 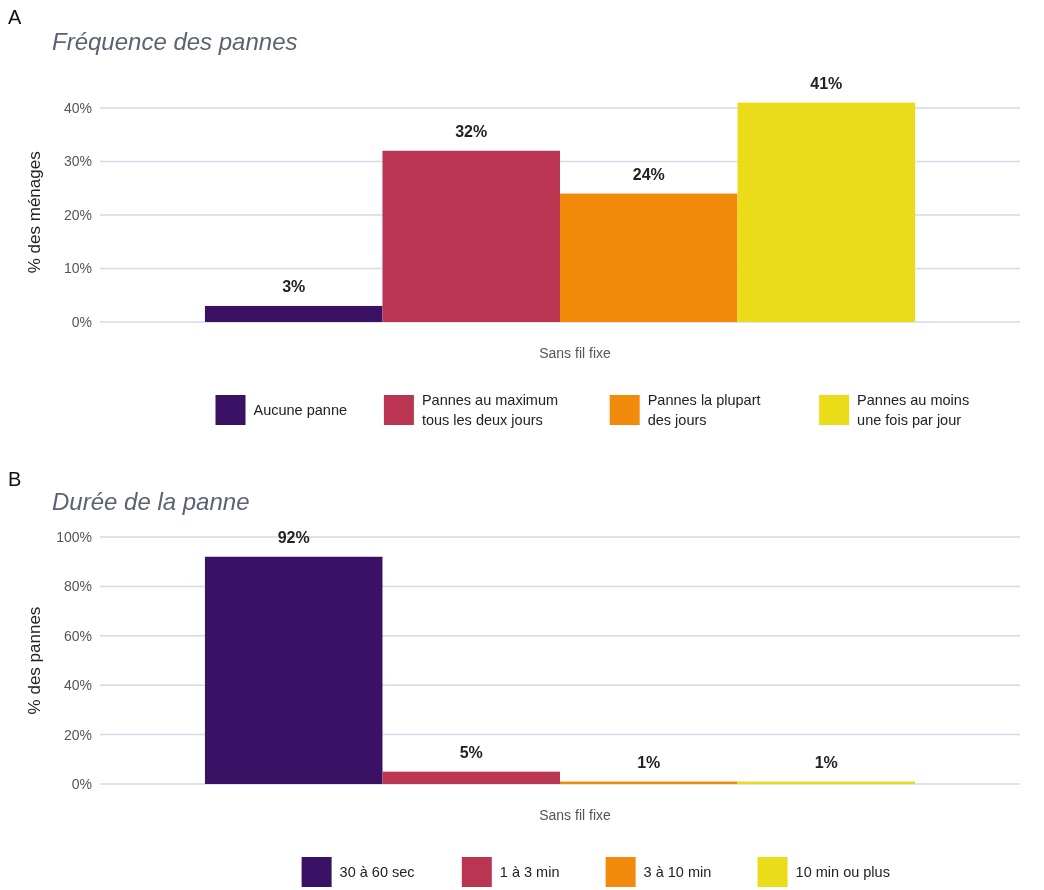 I want to click on data-label: 3%, so click(x=294, y=286).